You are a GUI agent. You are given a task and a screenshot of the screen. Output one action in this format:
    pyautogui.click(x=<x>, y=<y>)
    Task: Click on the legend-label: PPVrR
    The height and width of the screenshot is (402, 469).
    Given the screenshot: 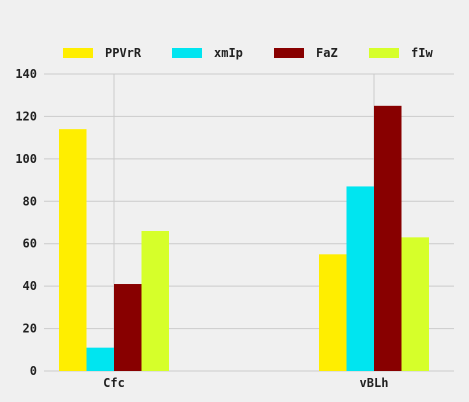 What is the action you would take?
    pyautogui.click(x=123, y=53)
    